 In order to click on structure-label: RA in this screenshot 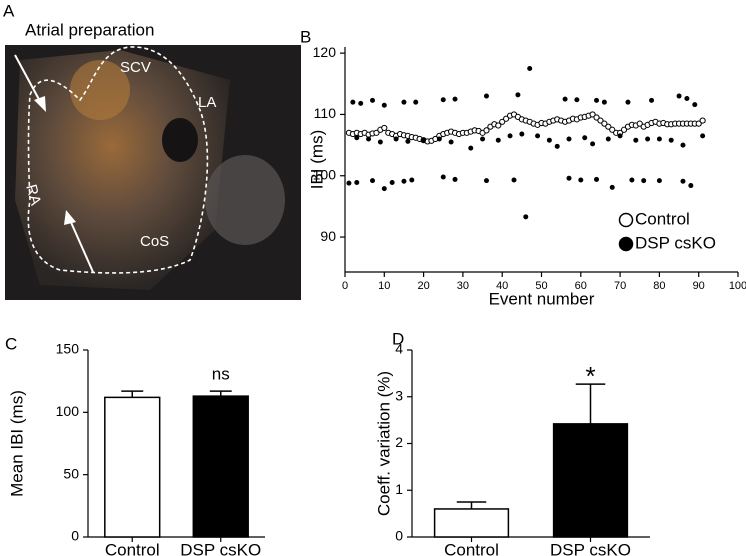, I will do `click(33, 195)`.